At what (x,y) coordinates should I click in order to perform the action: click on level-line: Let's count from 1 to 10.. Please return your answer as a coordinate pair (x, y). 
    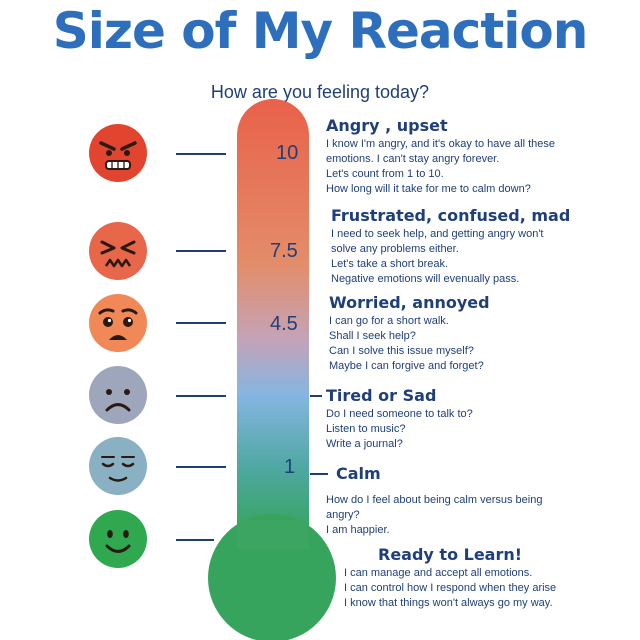
    Looking at the image, I should click on (385, 174).